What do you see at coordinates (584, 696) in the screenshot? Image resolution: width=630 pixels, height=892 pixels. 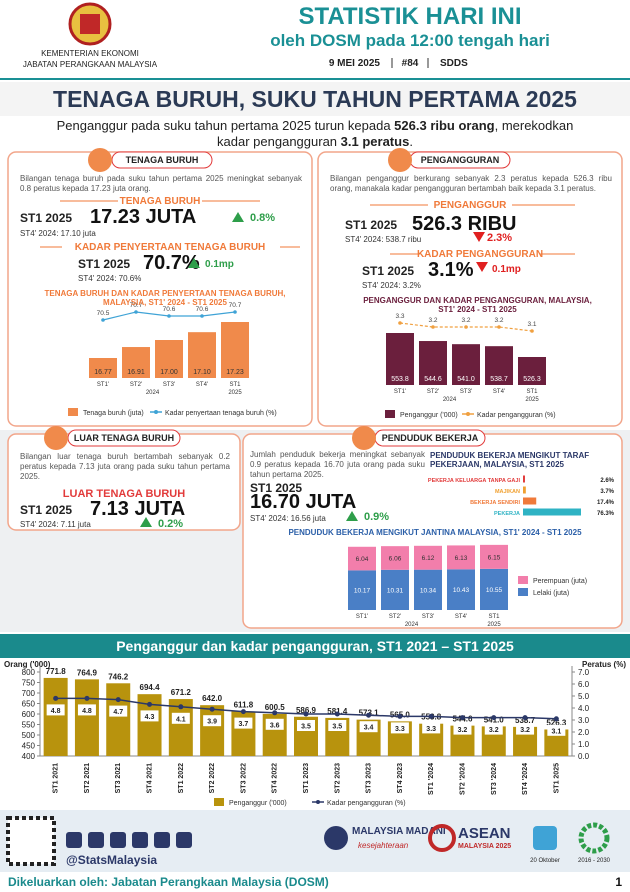 I see `y2-tick-label: 5.0` at bounding box center [584, 696].